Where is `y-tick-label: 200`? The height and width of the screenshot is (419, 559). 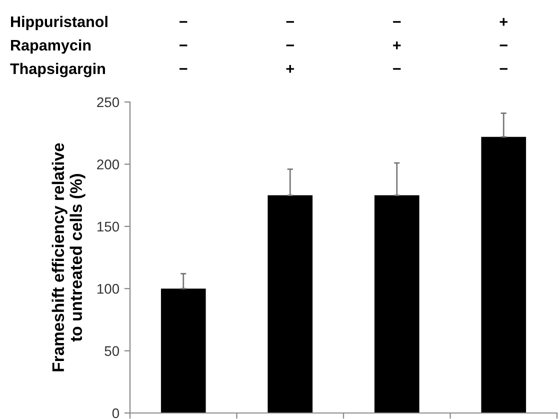
y-tick-label: 200 is located at coordinates (108, 165).